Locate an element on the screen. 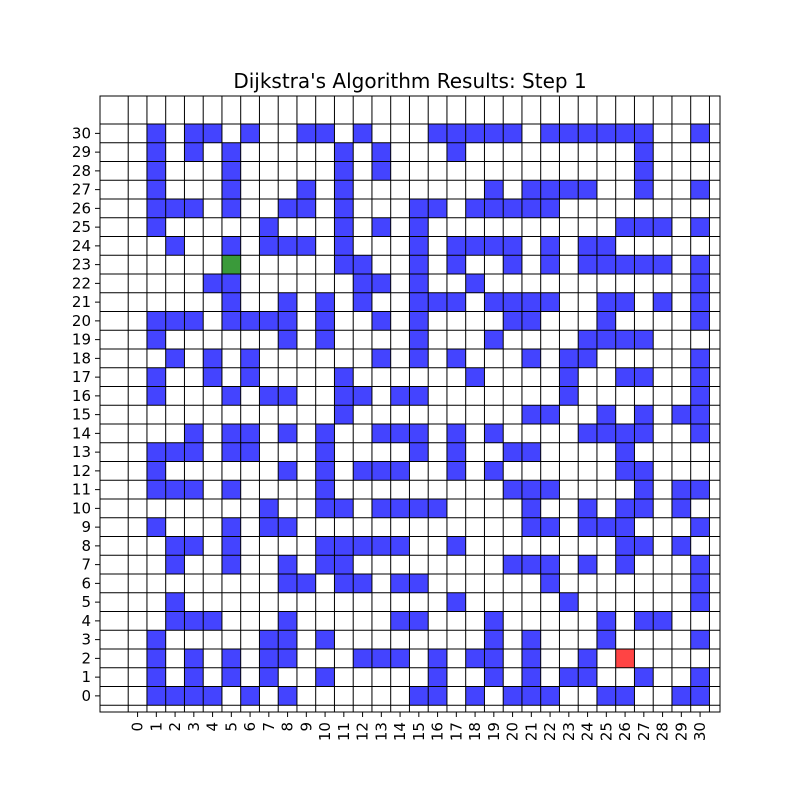 The image size is (800, 800). x-tick-label: 20 is located at coordinates (513, 731).